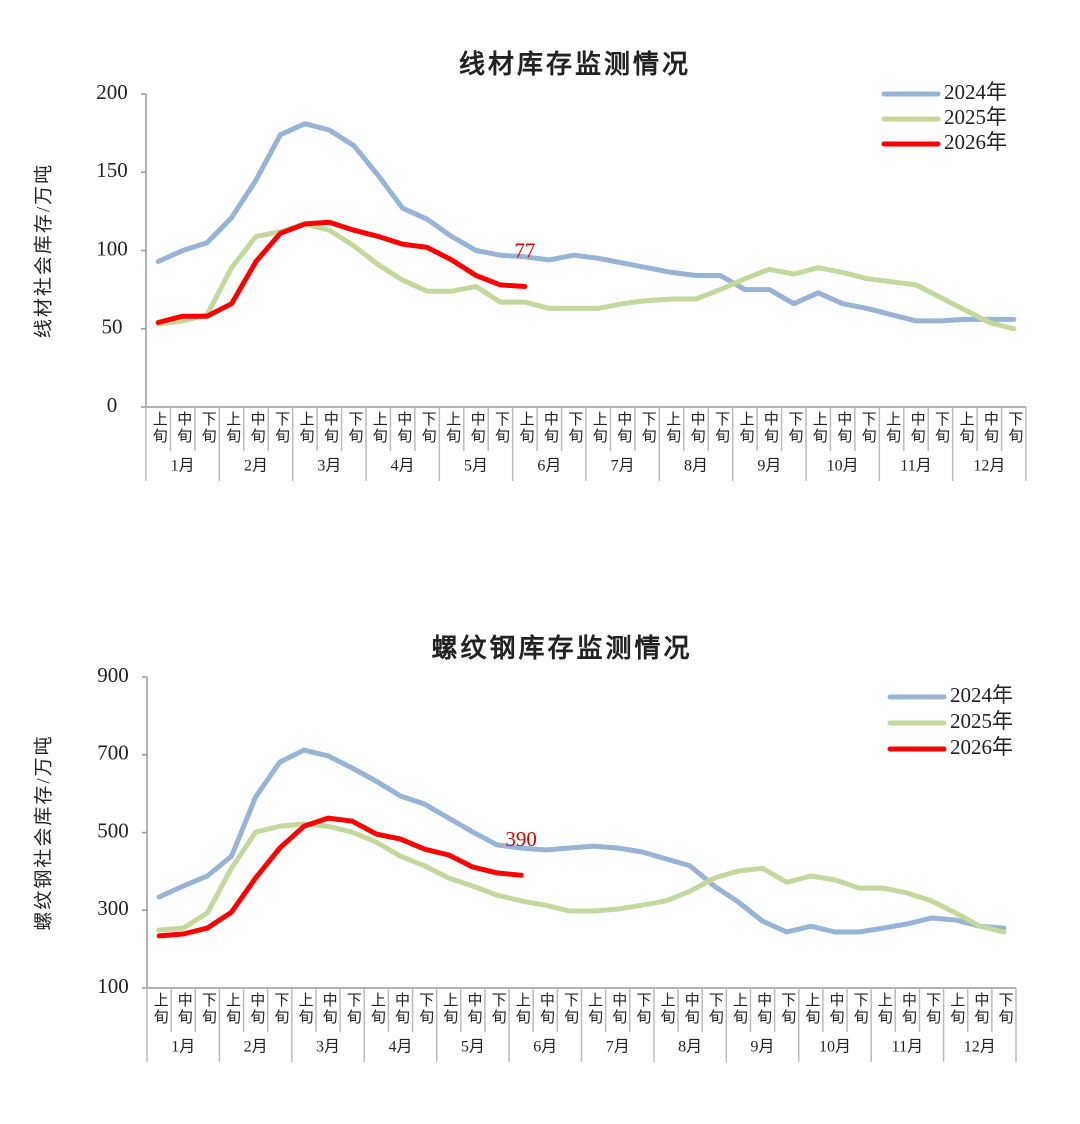 This screenshot has height=1124, width=1080. Describe the element at coordinates (561, 648) in the screenshot. I see `chart-title: 螺纹钢库存监测情况` at that location.